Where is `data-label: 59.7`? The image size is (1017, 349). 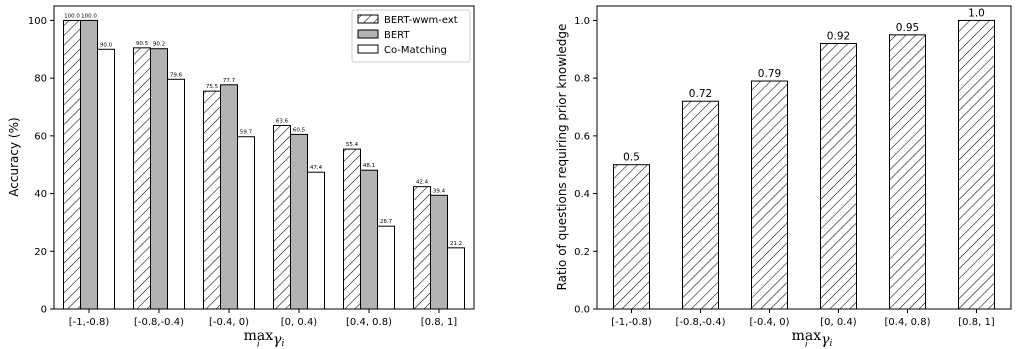
data-label: 59.7 is located at coordinates (246, 133).